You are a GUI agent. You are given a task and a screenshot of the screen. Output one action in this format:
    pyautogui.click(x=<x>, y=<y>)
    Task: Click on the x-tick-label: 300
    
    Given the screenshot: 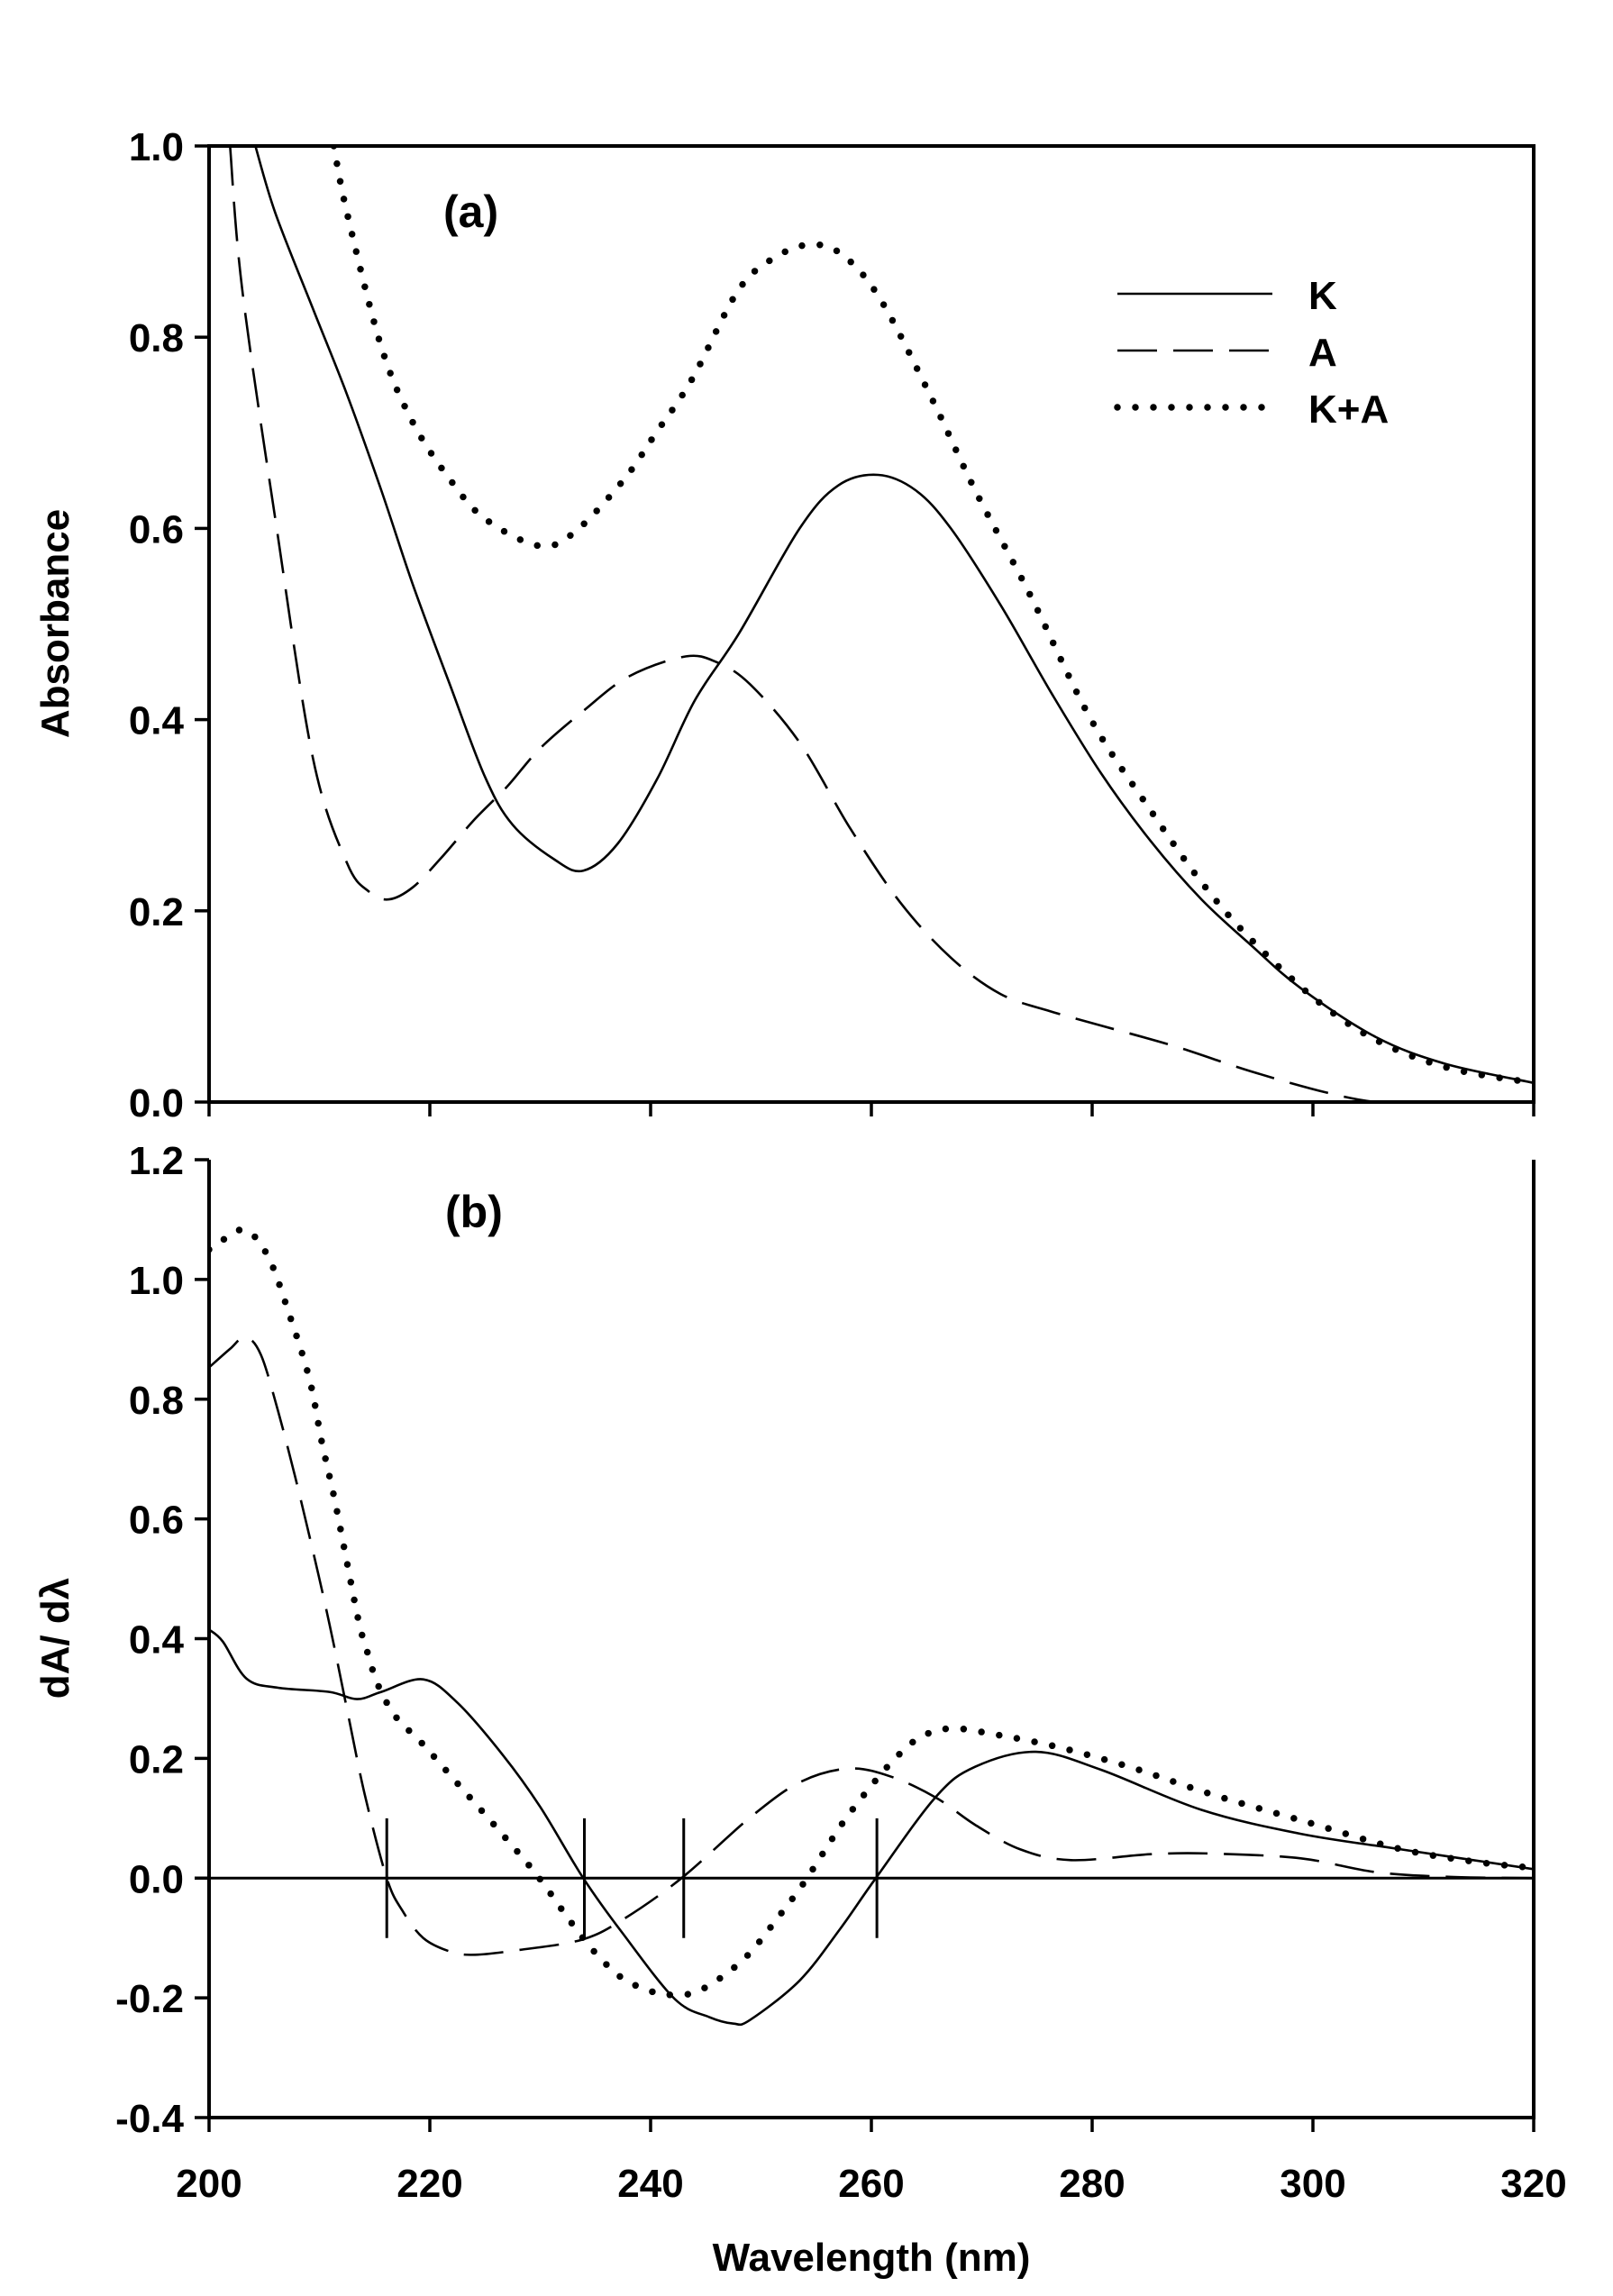 What is the action you would take?
    pyautogui.click(x=1312, y=2184)
    